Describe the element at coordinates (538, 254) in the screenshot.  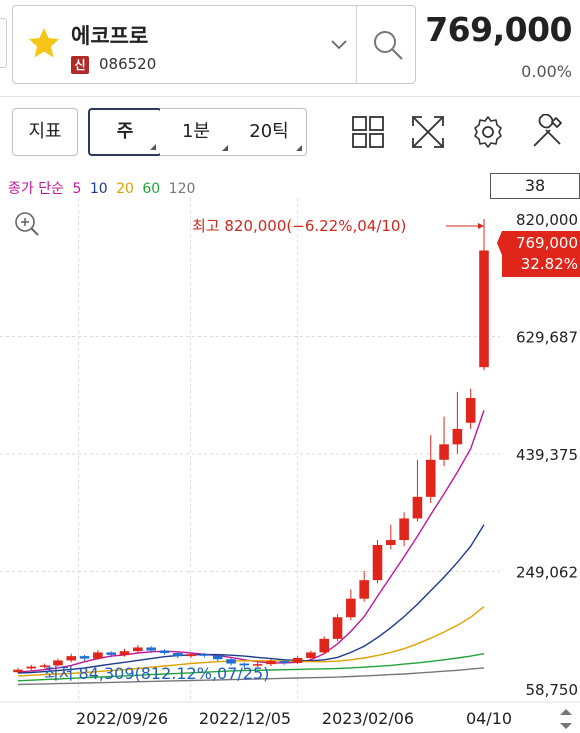
I see `current-price-tag: 769,000 32.82%` at that location.